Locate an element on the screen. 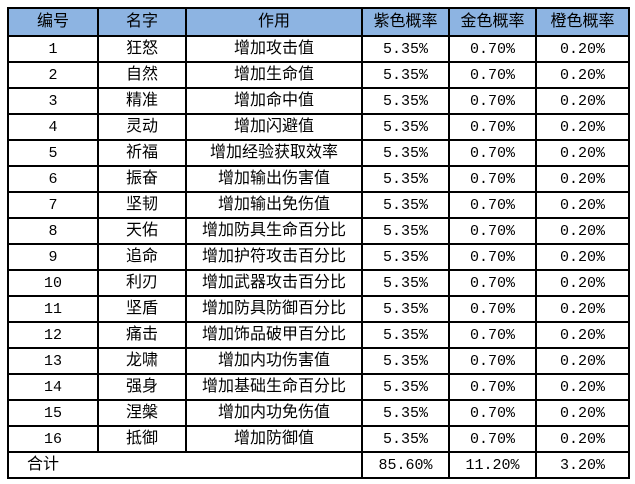 The height and width of the screenshot is (484, 635). table-row: 1 狂怒 增加攻击值 5.35% 0.70% 0.20% is located at coordinates (318, 49).